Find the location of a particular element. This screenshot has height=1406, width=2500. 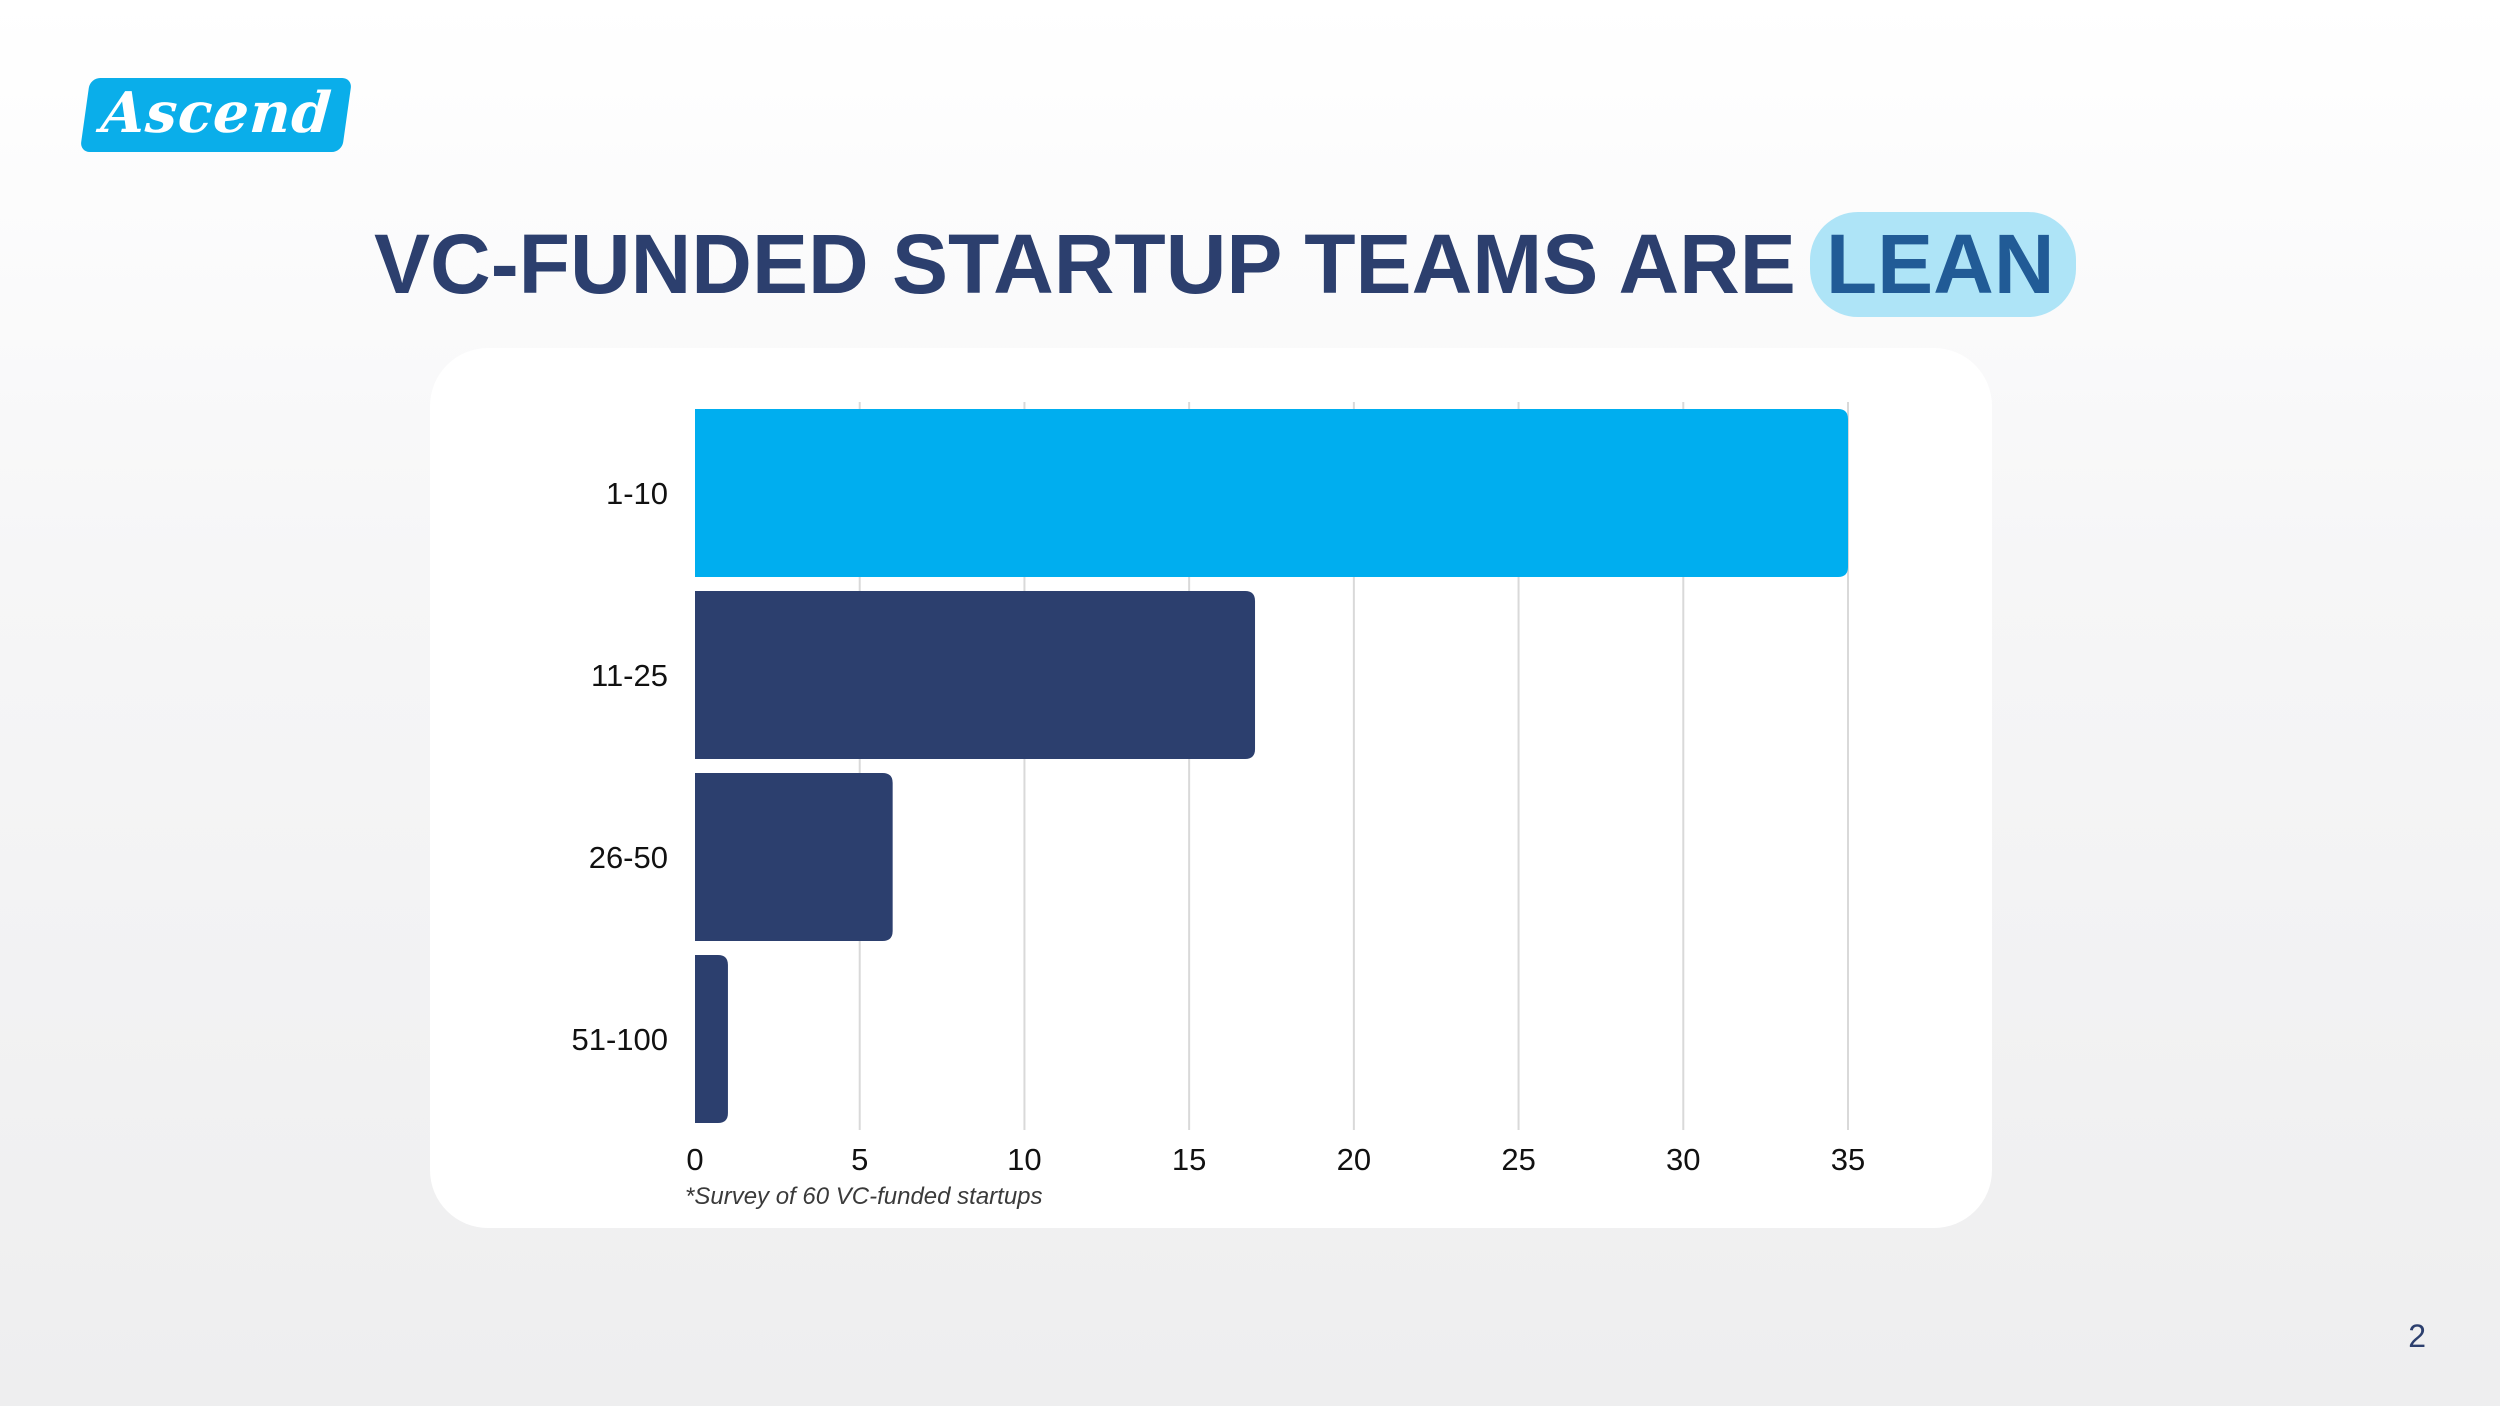

category-label-11-25: 11-25 is located at coordinates (629, 675).